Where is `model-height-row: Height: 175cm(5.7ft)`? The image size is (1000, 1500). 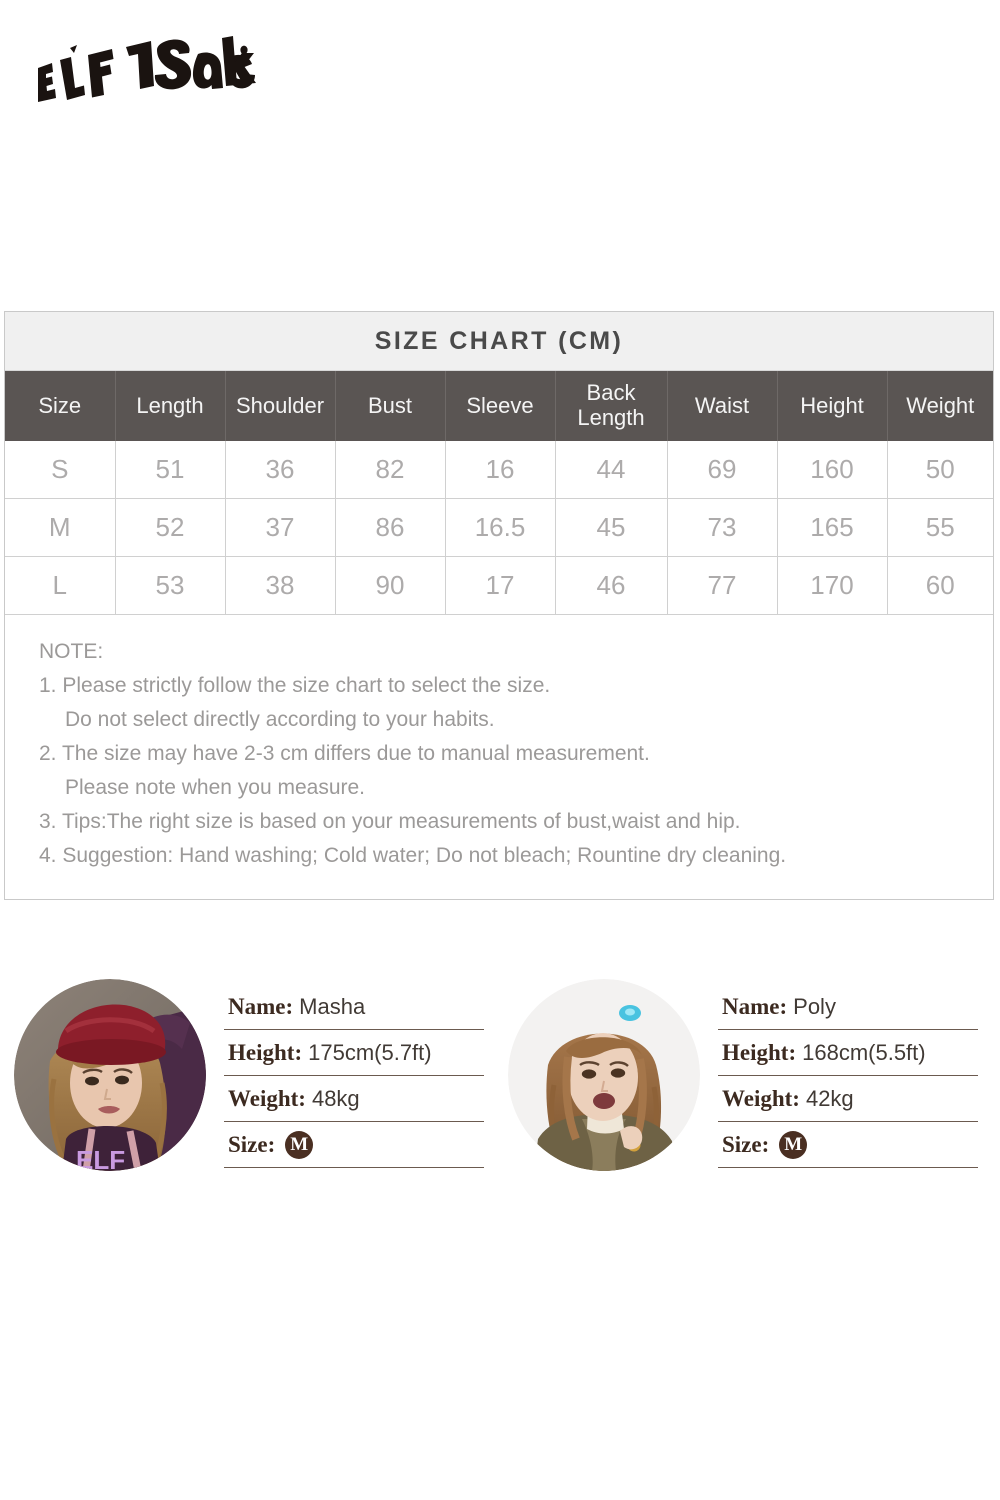 model-height-row: Height: 175cm(5.7ft) is located at coordinates (354, 1053).